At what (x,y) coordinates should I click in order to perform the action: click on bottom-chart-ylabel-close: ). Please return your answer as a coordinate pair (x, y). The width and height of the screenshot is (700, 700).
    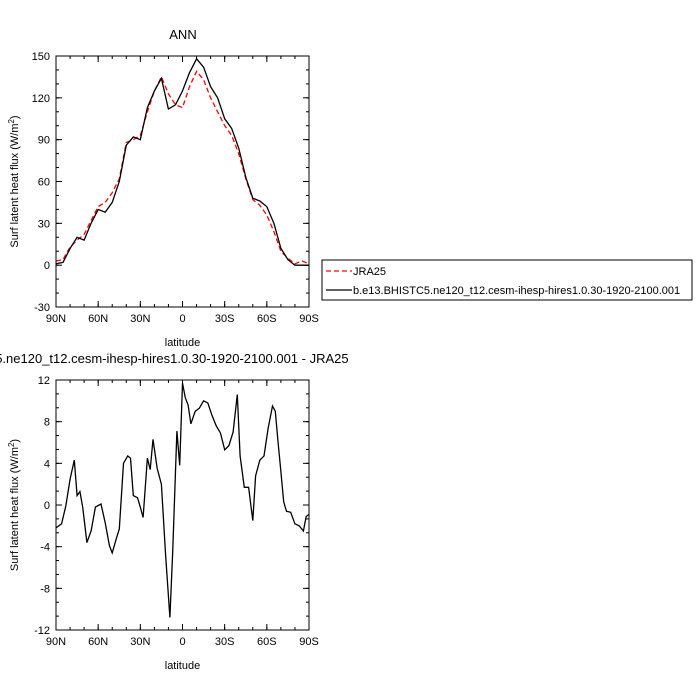
    Looking at the image, I should click on (15, 441).